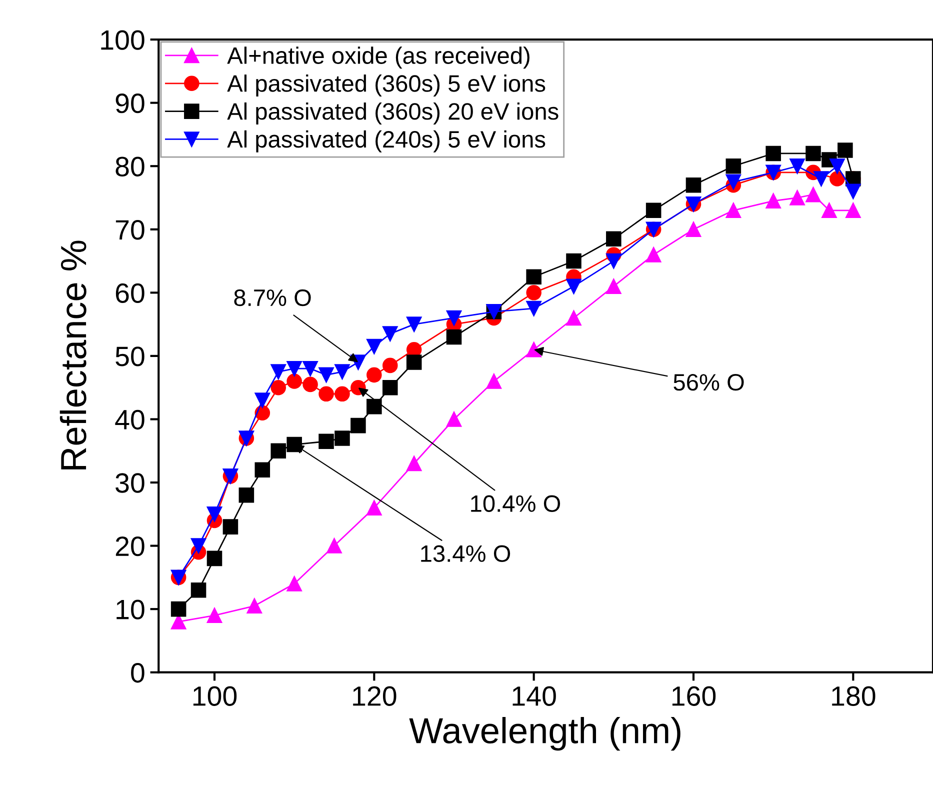  What do you see at coordinates (272, 297) in the screenshot?
I see `annotation: 8.7% O` at bounding box center [272, 297].